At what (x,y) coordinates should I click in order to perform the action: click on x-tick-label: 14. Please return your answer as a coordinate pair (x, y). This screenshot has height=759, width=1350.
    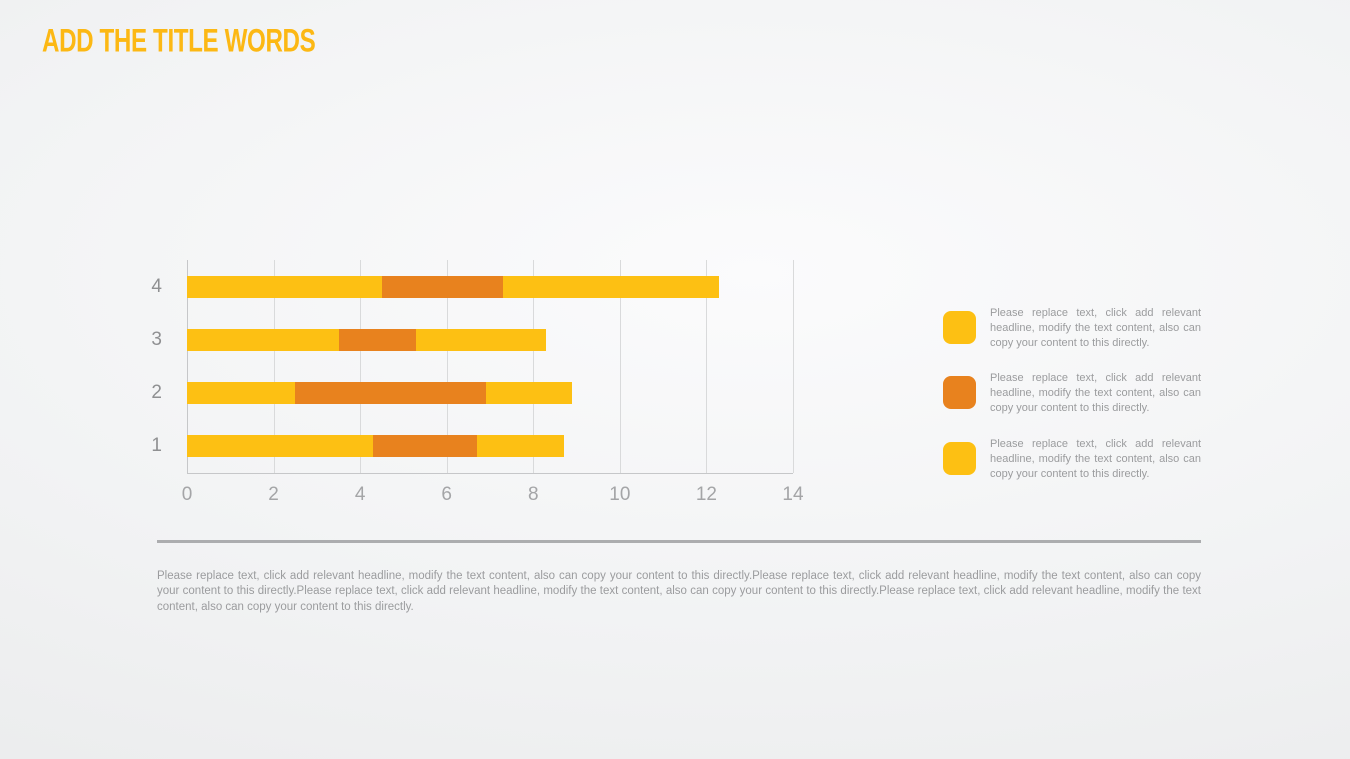
    Looking at the image, I should click on (793, 494).